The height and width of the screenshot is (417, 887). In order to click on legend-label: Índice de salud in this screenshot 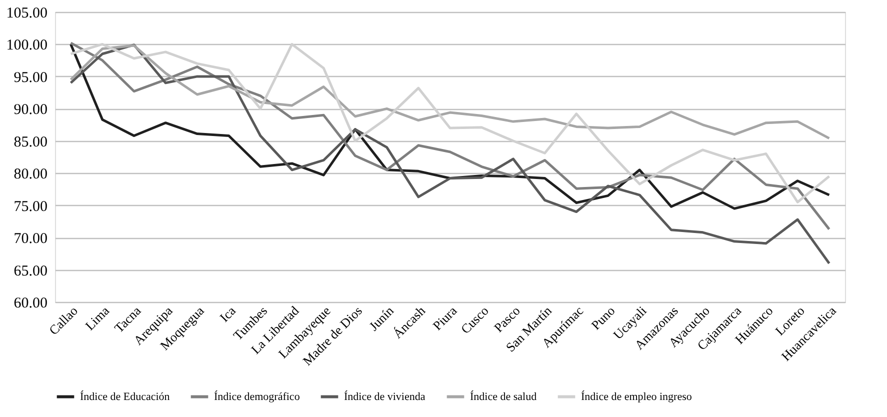, I will do `click(504, 396)`.